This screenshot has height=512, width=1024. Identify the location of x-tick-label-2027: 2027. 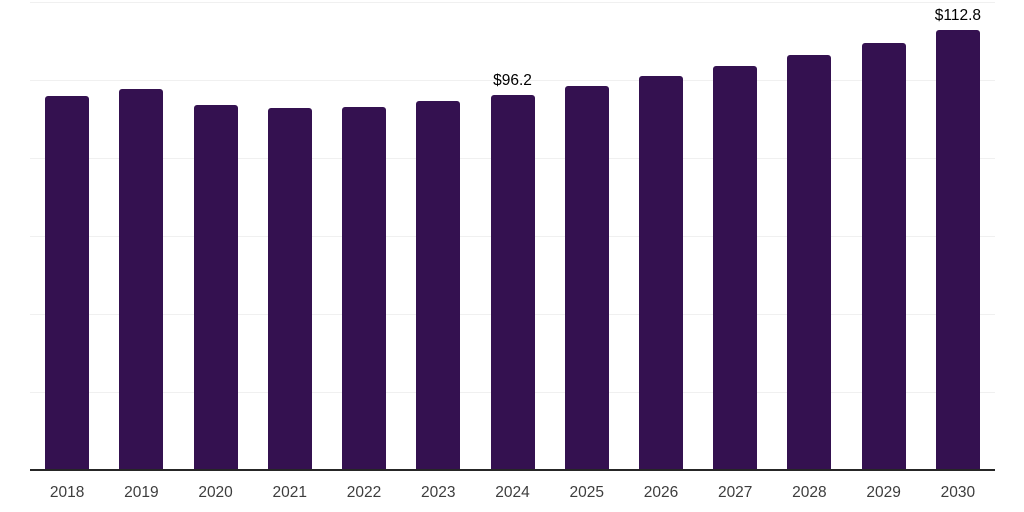
(735, 492).